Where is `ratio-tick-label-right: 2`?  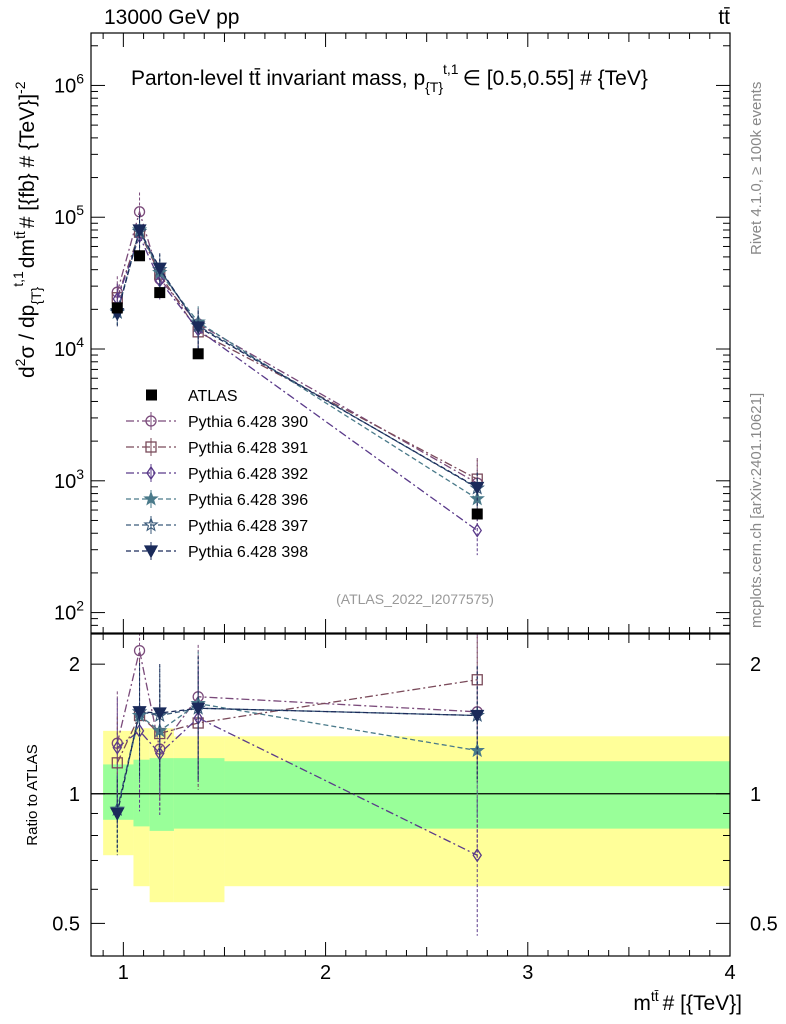
ratio-tick-label-right: 2 is located at coordinates (755, 665).